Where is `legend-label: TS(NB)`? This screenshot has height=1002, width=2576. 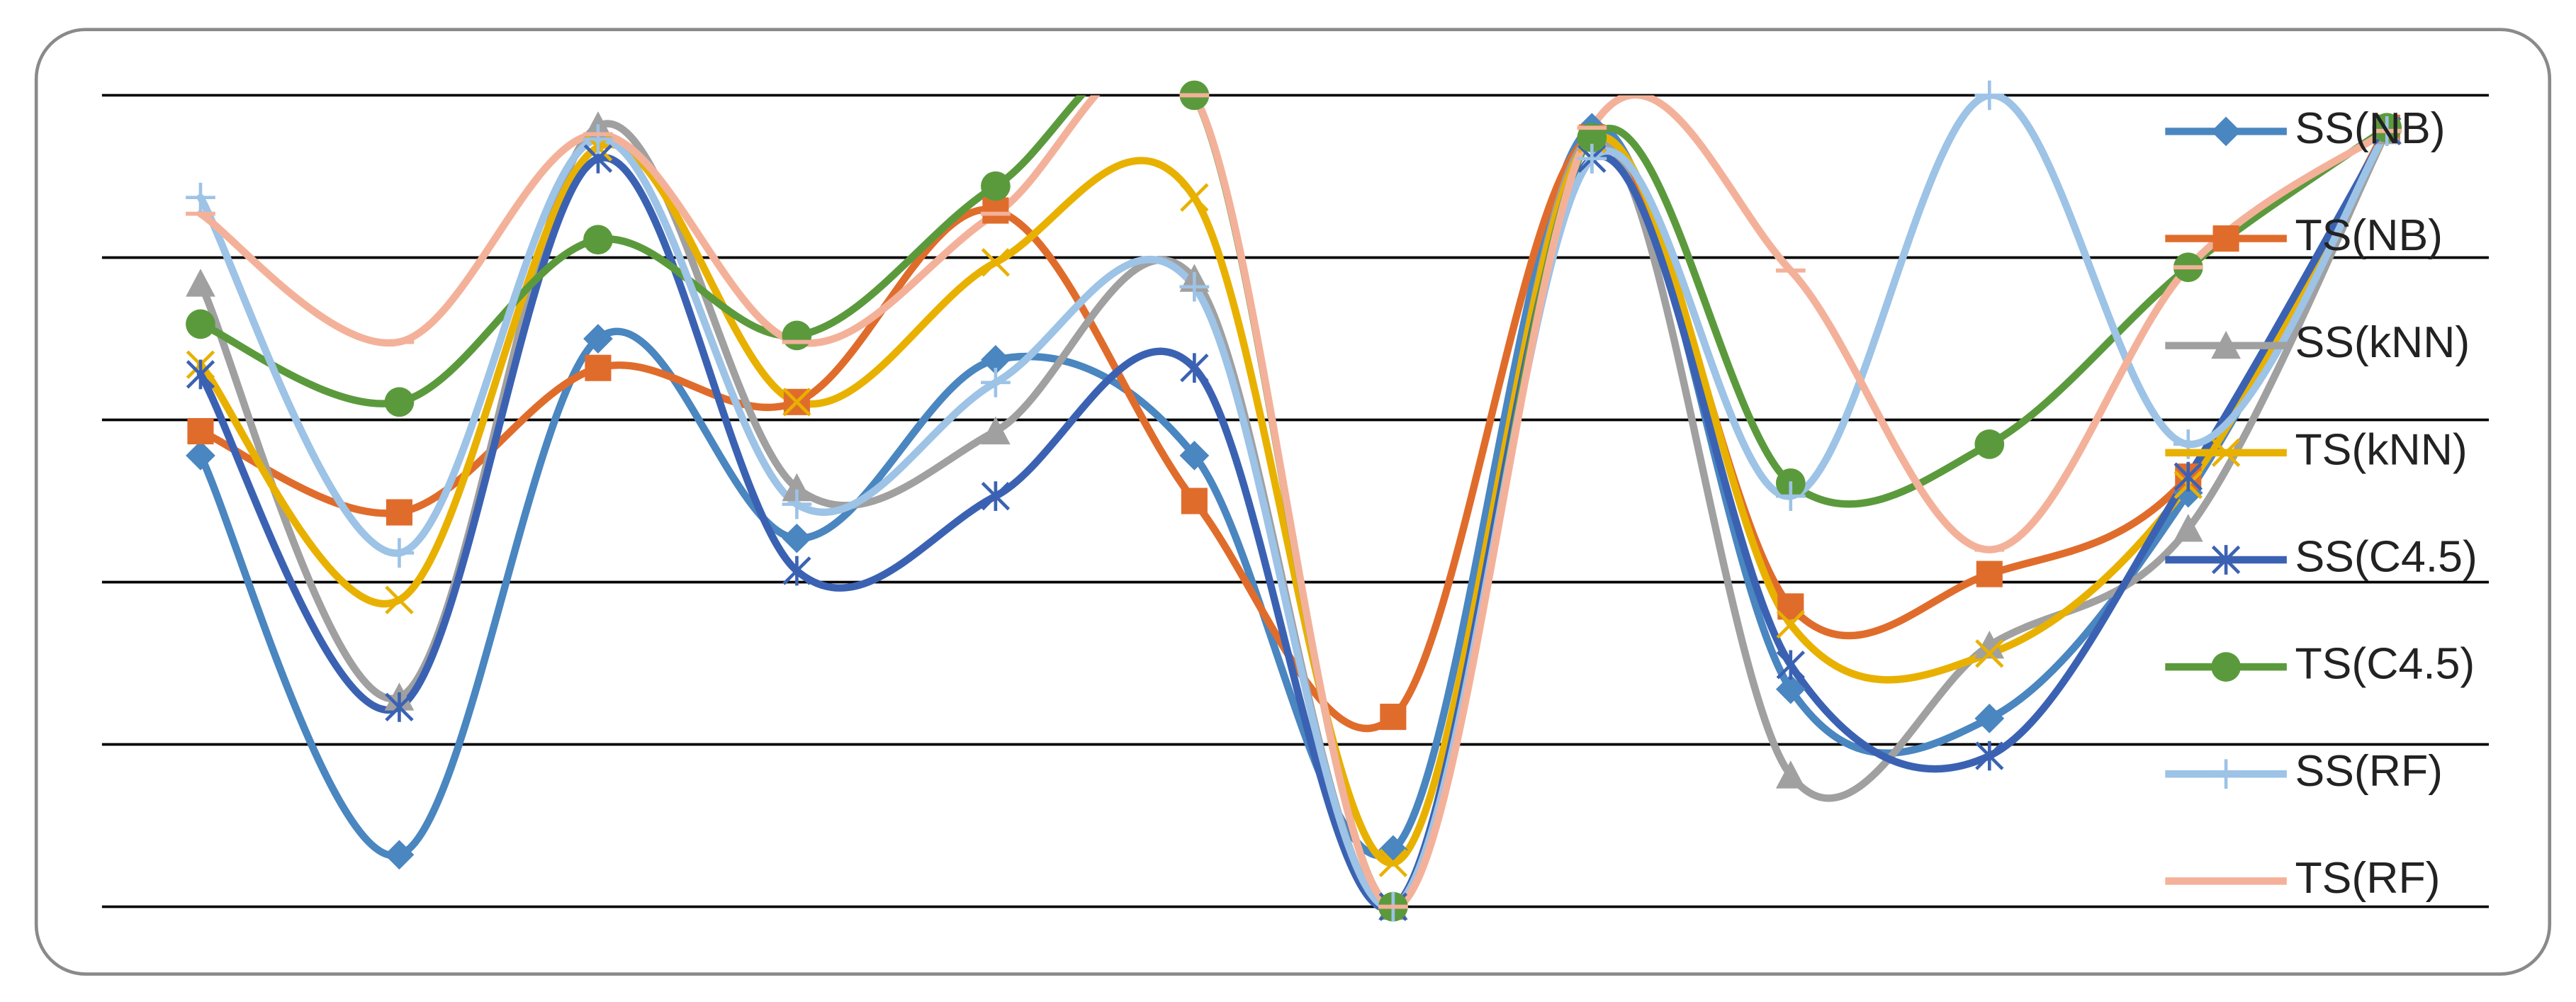
legend-label: TS(NB) is located at coordinates (2369, 235).